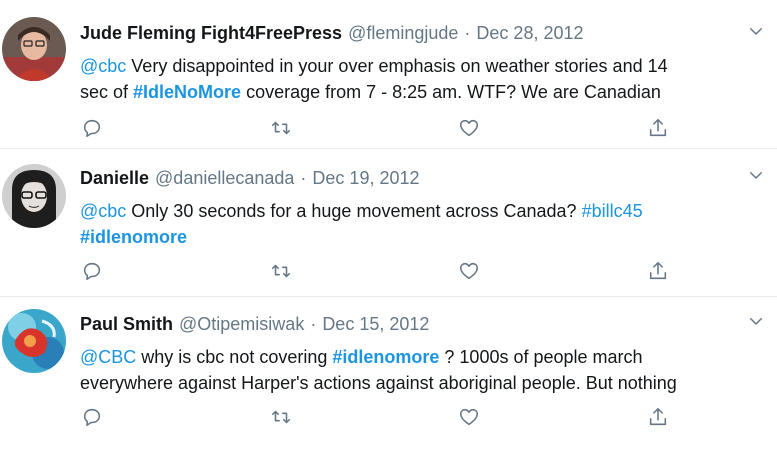 Image resolution: width=777 pixels, height=455 pixels. What do you see at coordinates (211, 33) in the screenshot?
I see `author-name: Jude Fleming Fight4FreePress` at bounding box center [211, 33].